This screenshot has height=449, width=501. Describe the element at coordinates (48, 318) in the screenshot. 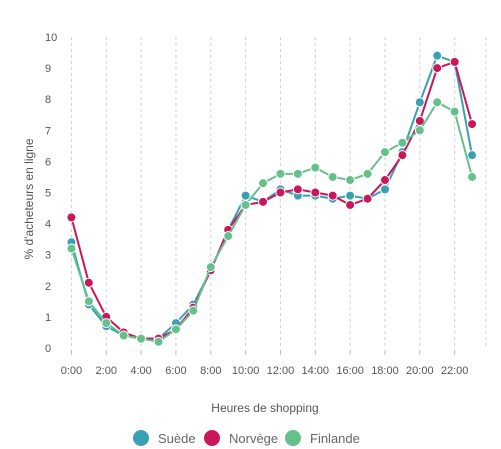

I see `y-tick-label: 1` at that location.